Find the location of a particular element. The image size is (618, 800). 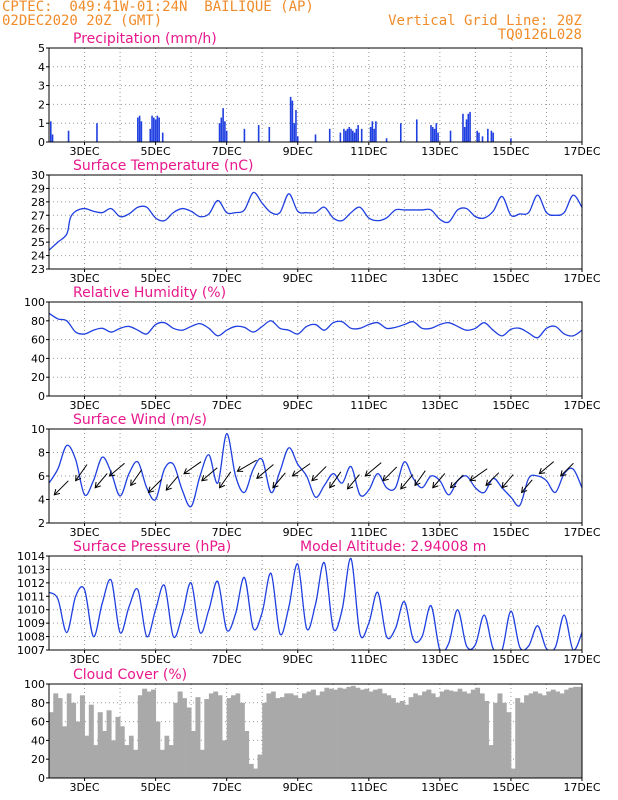

header-grid-note: Vertical Grid Line: 20Z is located at coordinates (485, 21).